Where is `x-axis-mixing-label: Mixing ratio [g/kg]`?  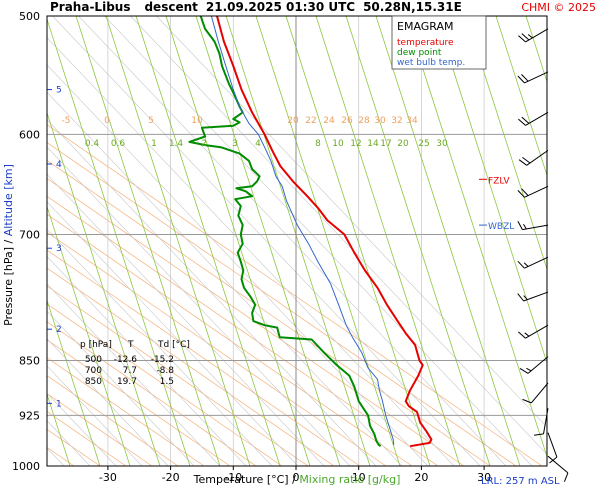 x-axis-mixing-label: Mixing ratio [g/kg] is located at coordinates (349, 479).